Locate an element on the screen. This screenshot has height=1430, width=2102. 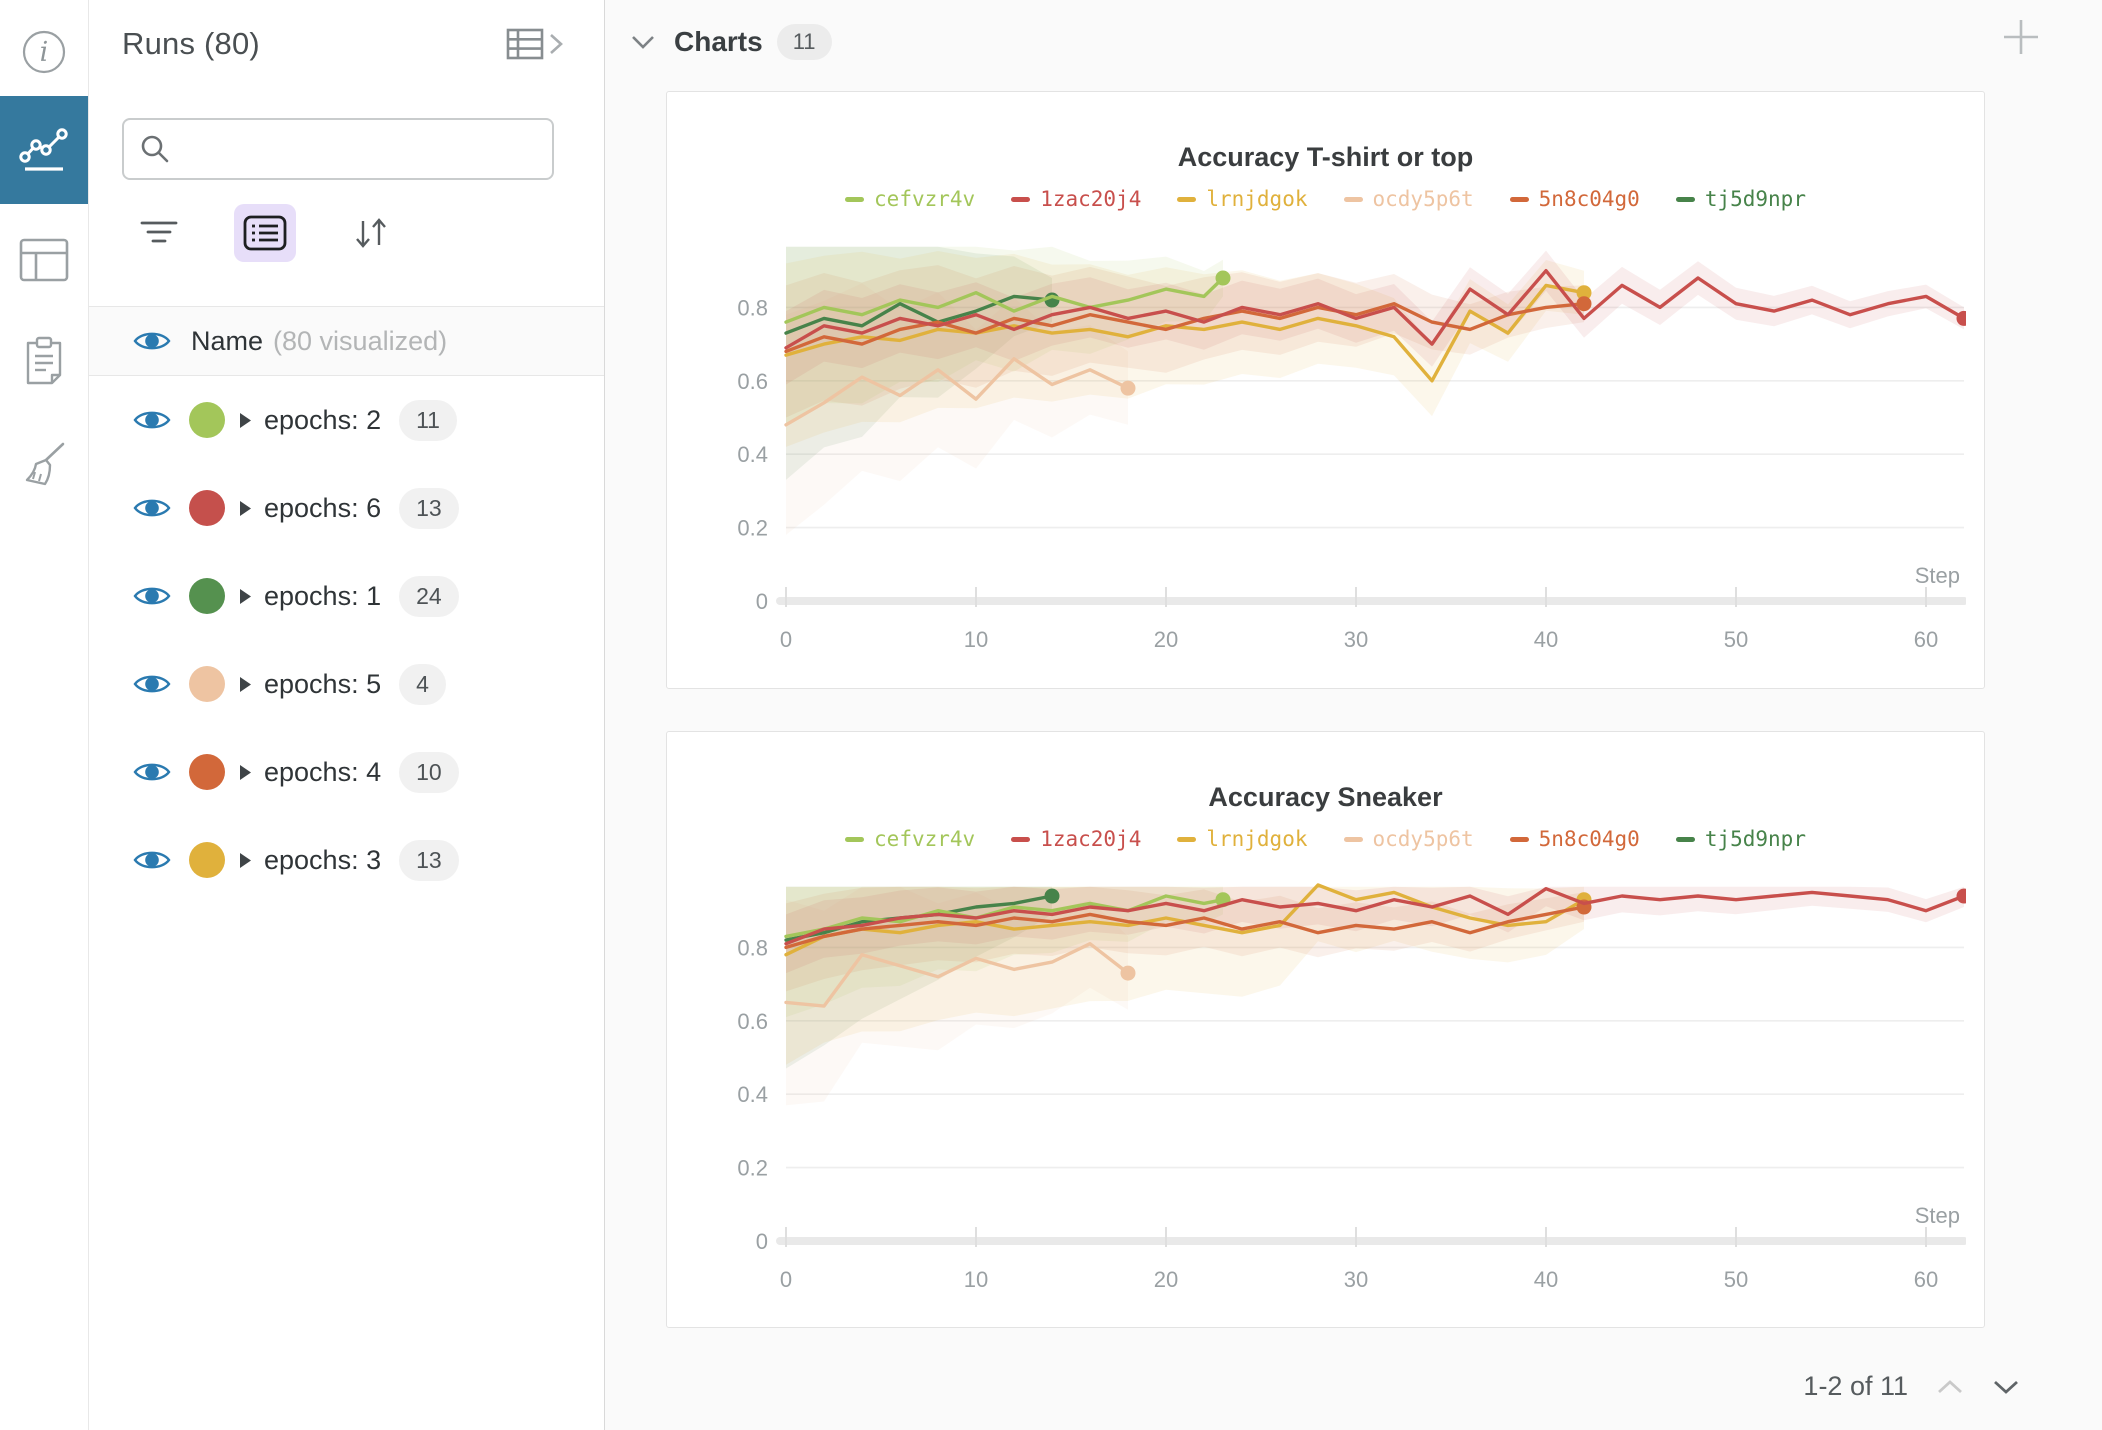
run-group-row: epochs: 2 11 is located at coordinates (346, 420).